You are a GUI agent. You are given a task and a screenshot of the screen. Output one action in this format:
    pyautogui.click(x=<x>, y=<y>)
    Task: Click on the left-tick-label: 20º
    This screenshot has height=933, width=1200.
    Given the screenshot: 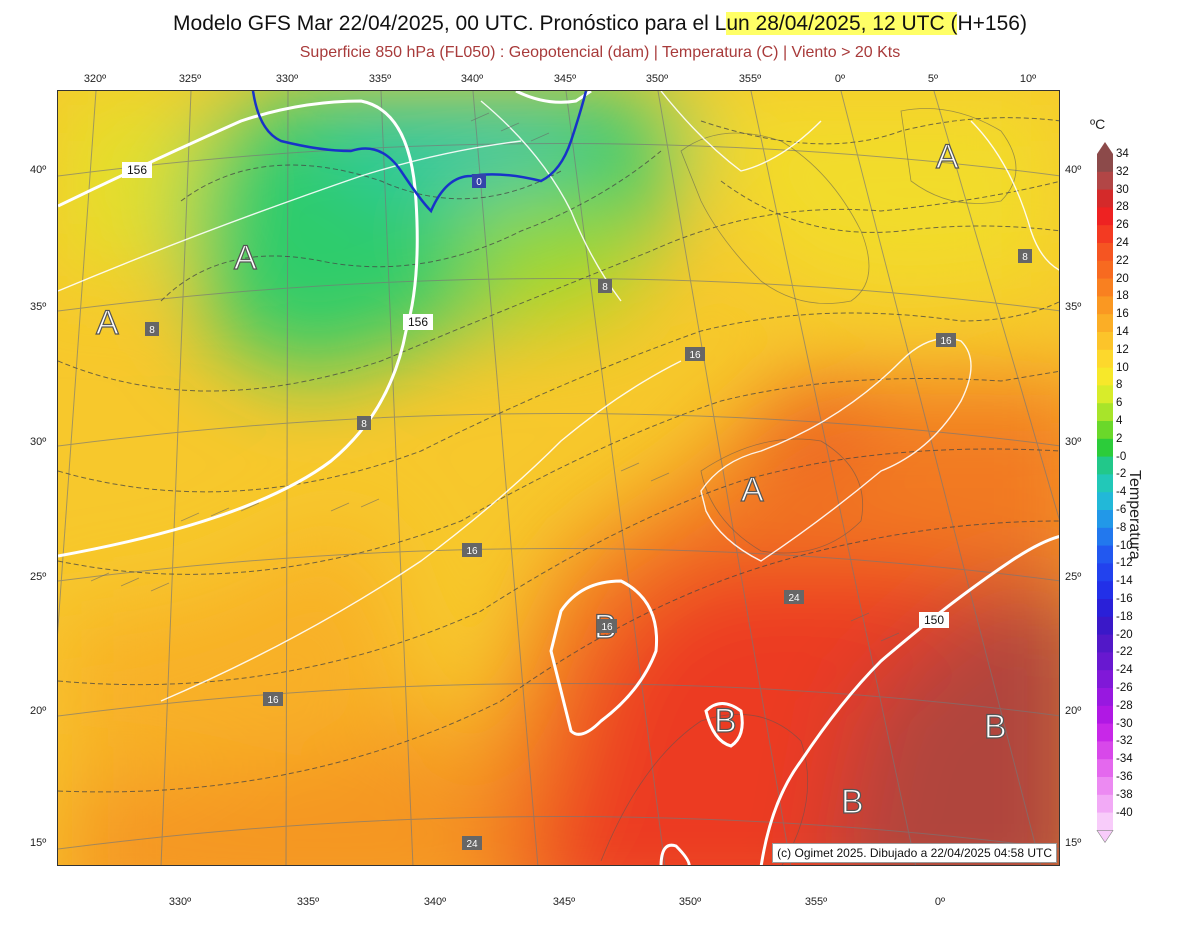 What is the action you would take?
    pyautogui.click(x=38, y=711)
    